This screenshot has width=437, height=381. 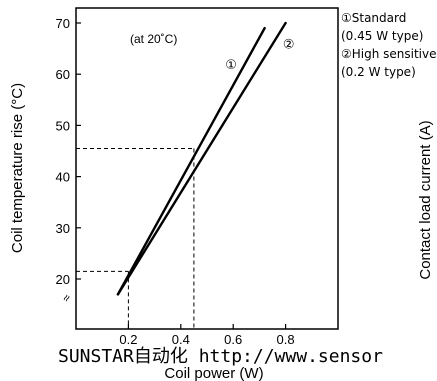 I want to click on x-tick-label: 0.2, so click(x=128, y=339).